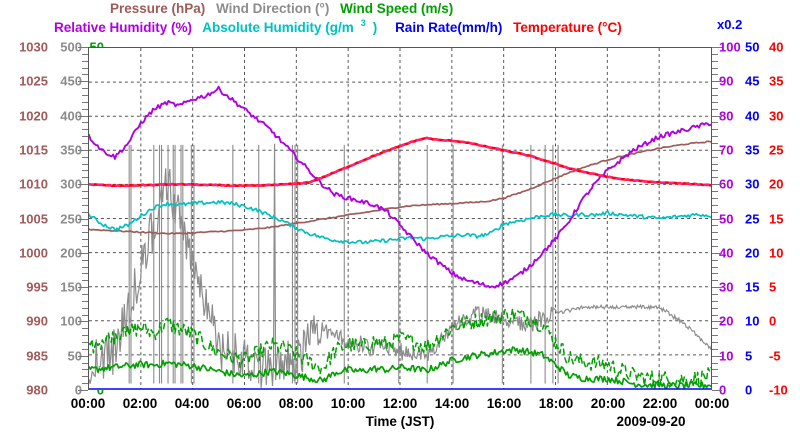  I want to click on x-tick-label: 16:00, so click(504, 403).